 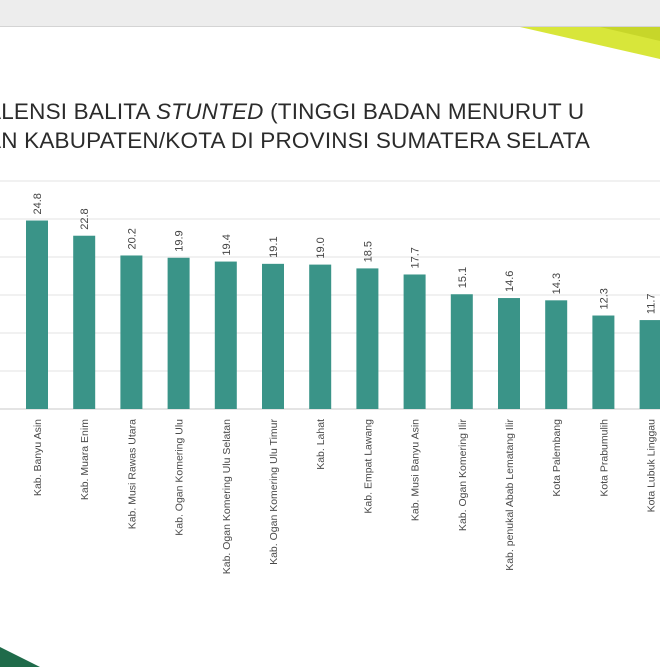 What do you see at coordinates (604, 298) in the screenshot?
I see `data-label: 12.3` at bounding box center [604, 298].